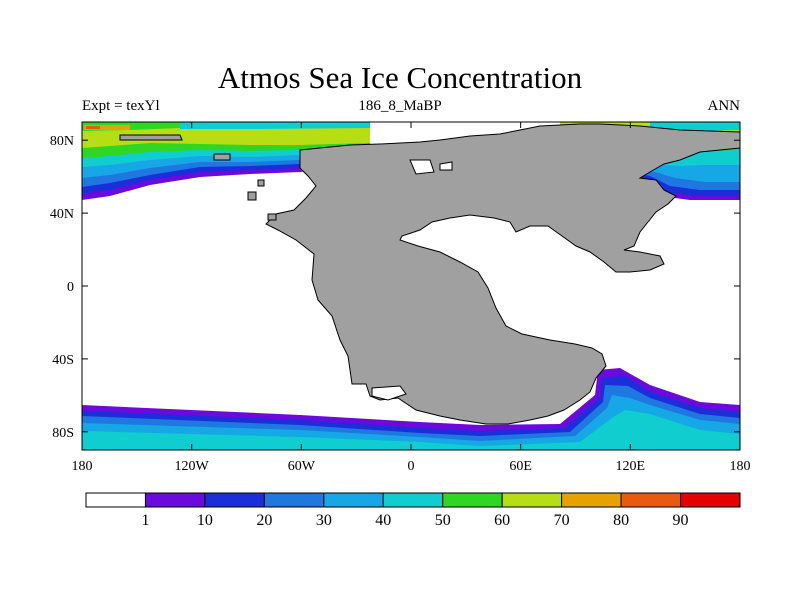  I want to click on y-tick-label: 40S, so click(63, 360).